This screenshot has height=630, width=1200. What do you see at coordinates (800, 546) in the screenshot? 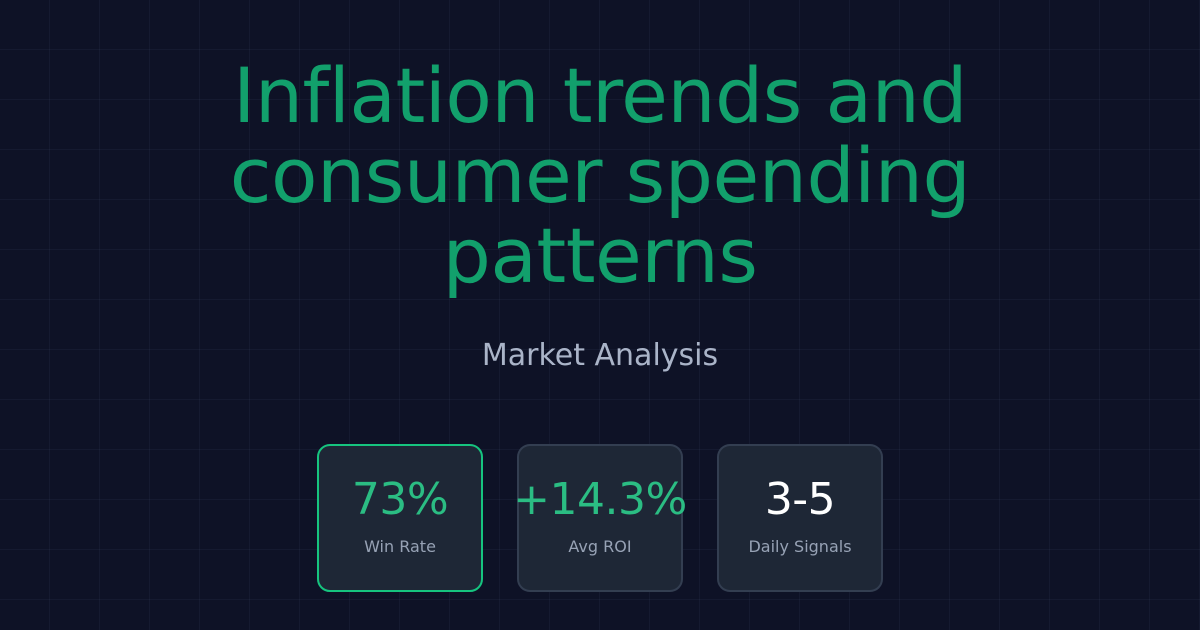
I see `stat-label-daily-signals: Daily Signals` at bounding box center [800, 546].